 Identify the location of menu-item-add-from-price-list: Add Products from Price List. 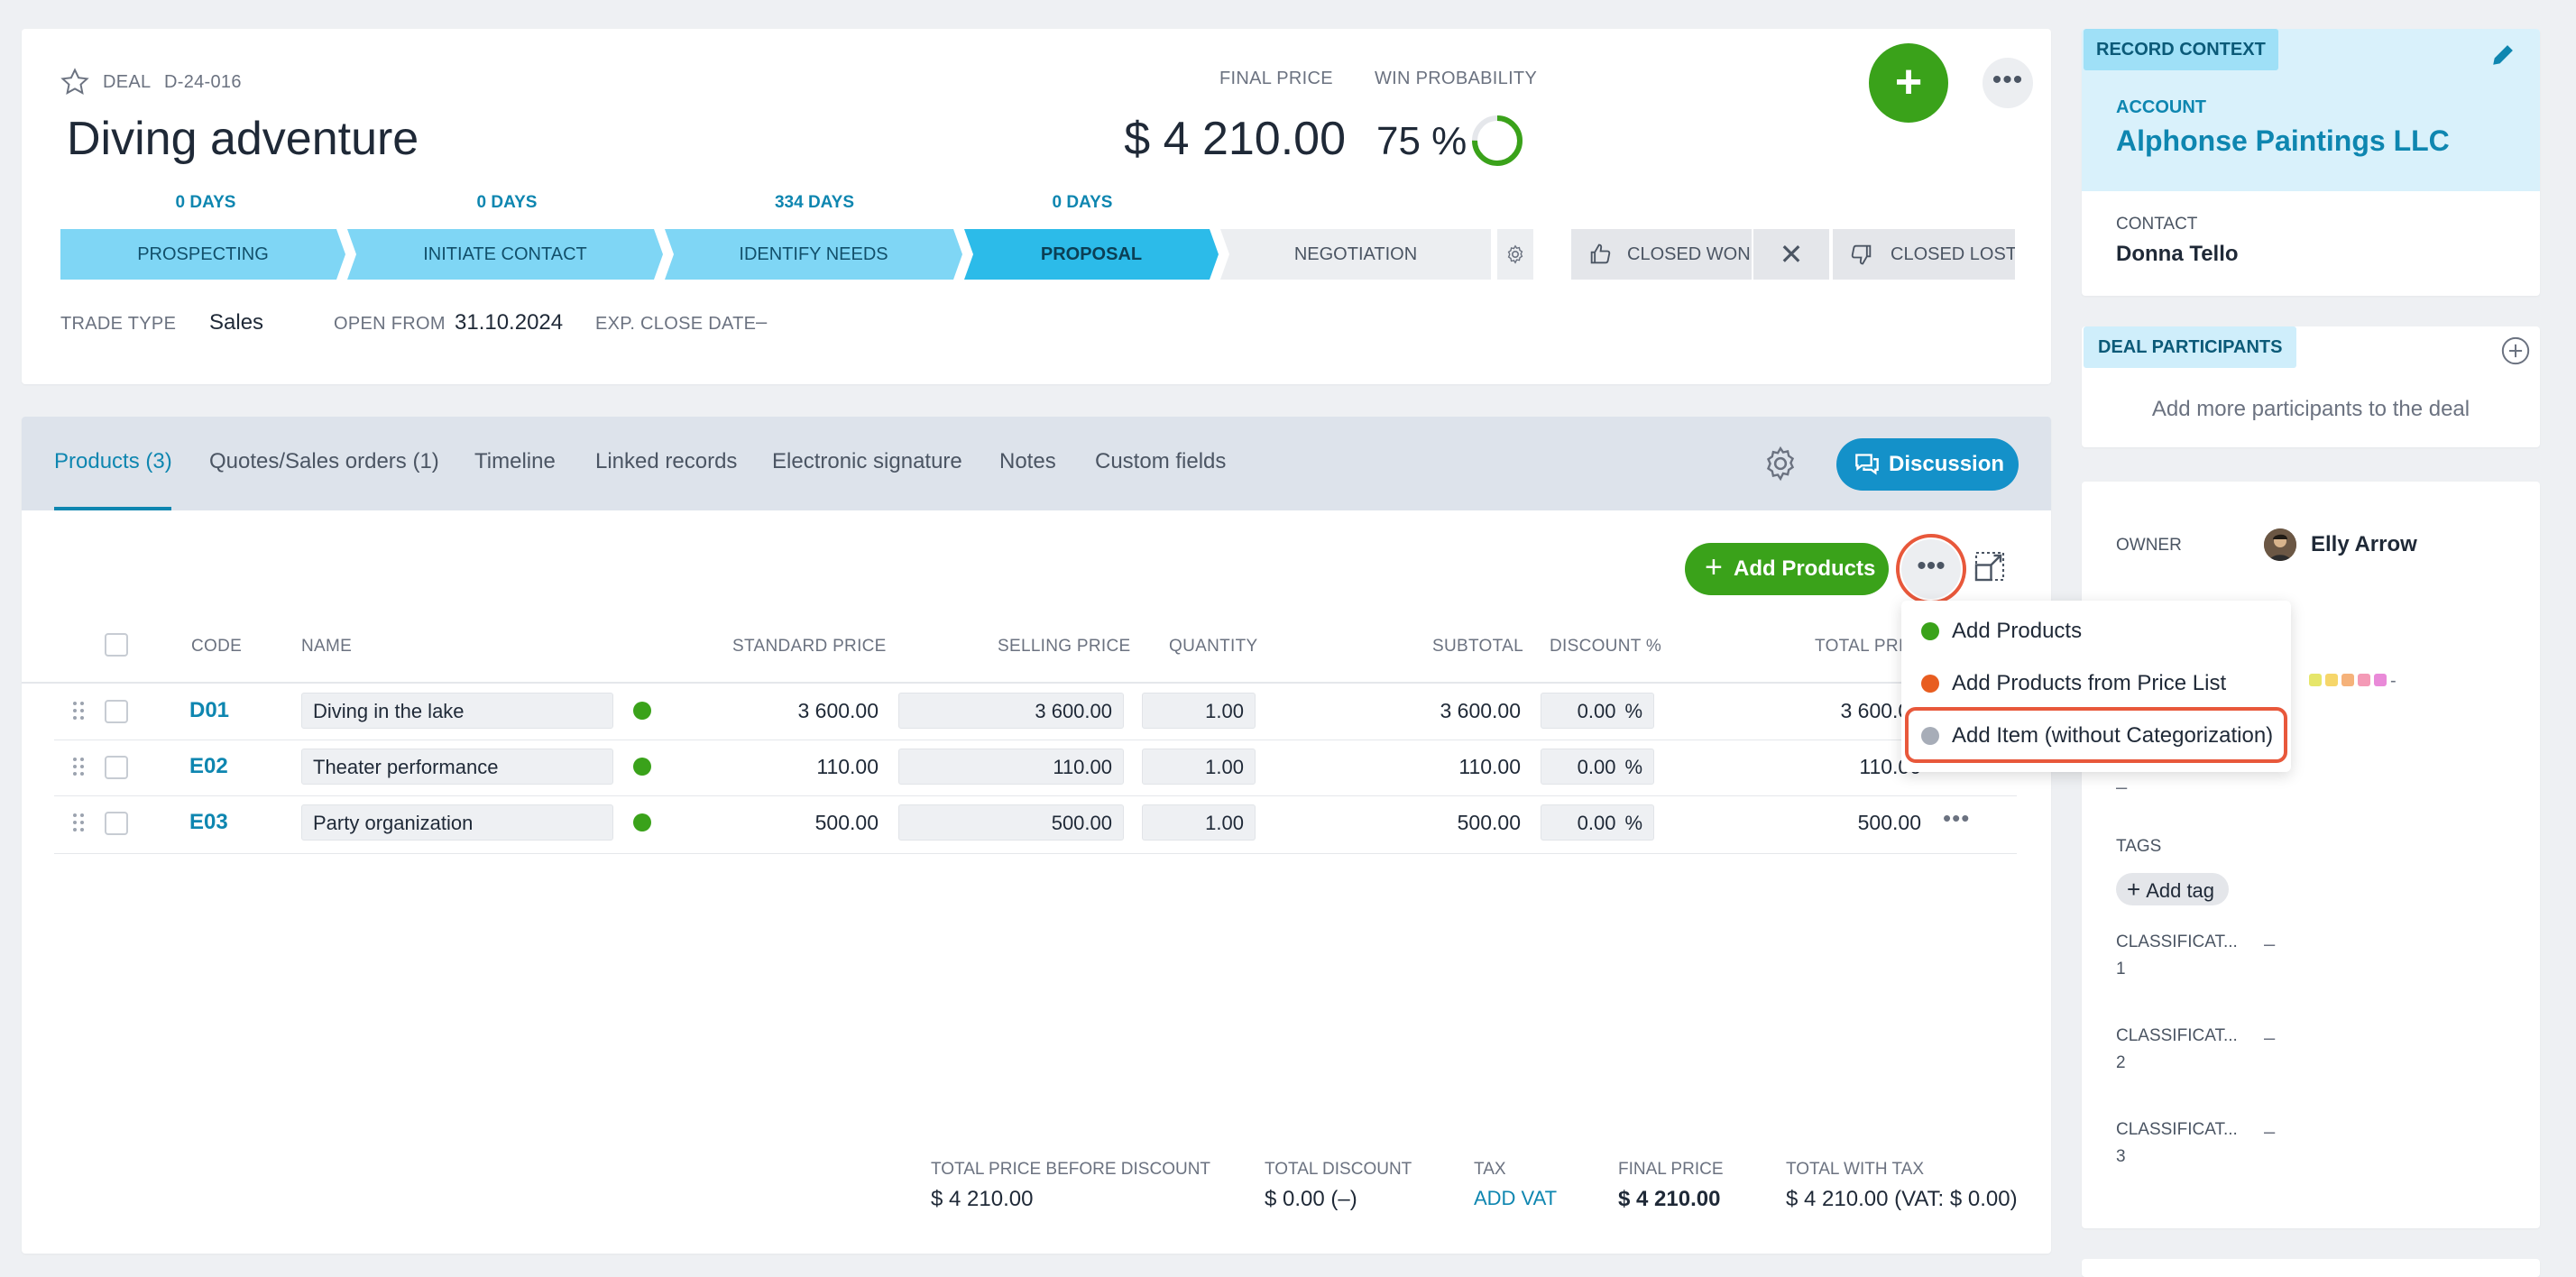
(2089, 683).